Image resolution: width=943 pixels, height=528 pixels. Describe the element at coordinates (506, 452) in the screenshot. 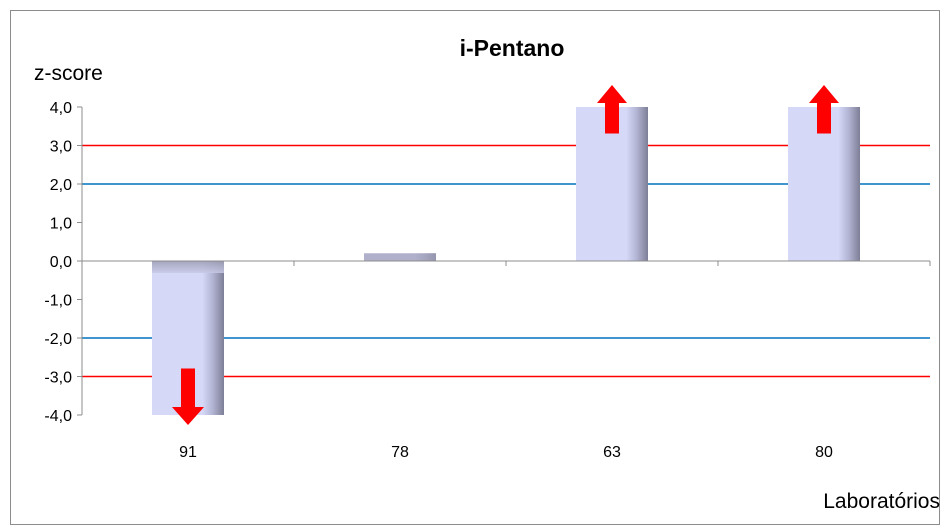

I see `x-tick-labels: 91 78 63 80` at that location.